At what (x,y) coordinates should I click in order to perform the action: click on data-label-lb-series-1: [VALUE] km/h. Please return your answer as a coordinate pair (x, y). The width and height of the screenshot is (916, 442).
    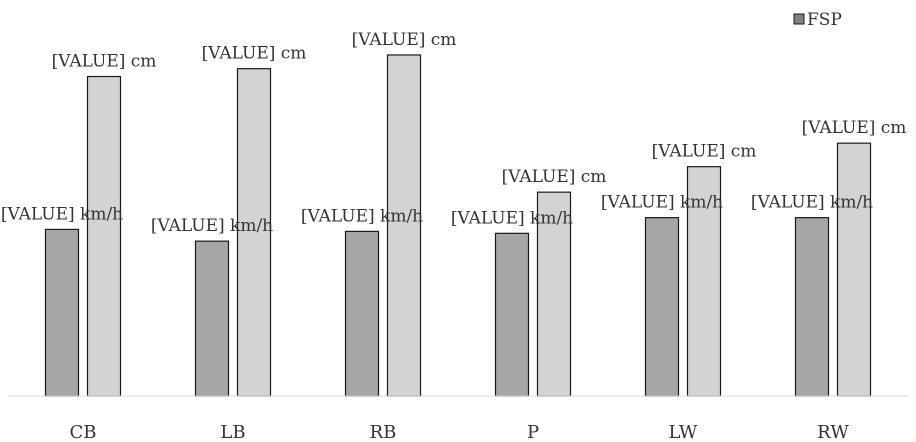
    Looking at the image, I should click on (212, 226).